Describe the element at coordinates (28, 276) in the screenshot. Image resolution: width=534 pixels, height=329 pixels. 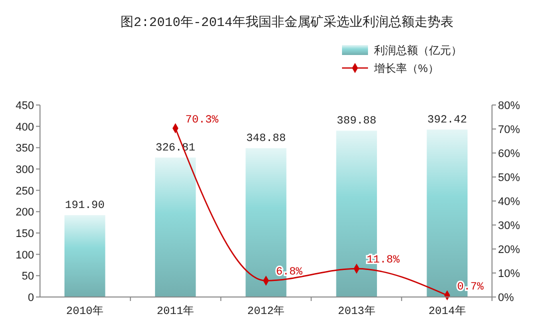
I see `y-tick-label: 50` at that location.